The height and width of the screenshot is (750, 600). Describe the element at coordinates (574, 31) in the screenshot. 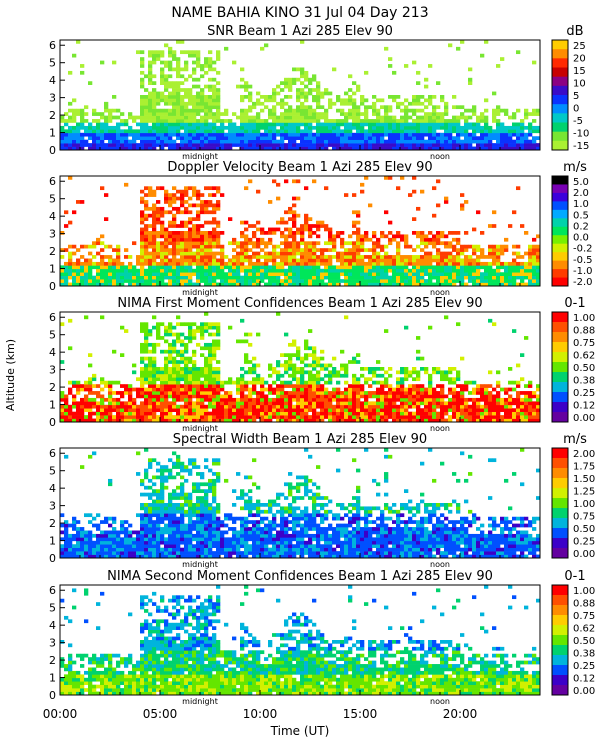

I see `colorbar-unit: dB` at that location.